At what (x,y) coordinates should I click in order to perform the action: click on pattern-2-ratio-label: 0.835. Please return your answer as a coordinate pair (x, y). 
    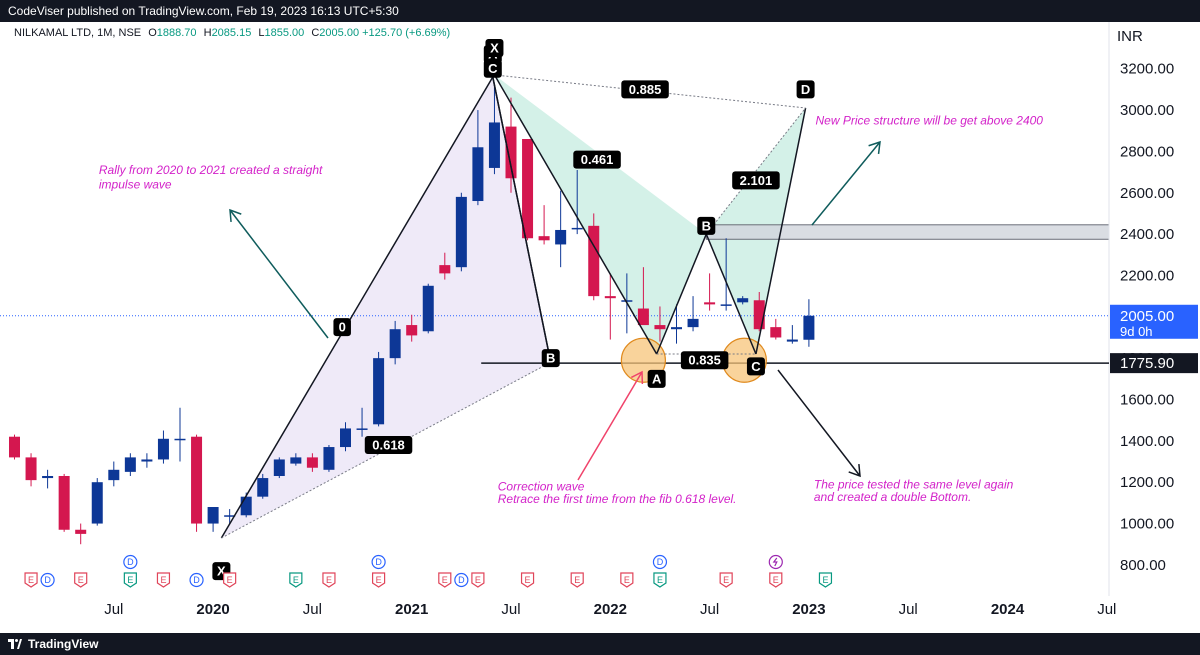
    Looking at the image, I should click on (704, 360).